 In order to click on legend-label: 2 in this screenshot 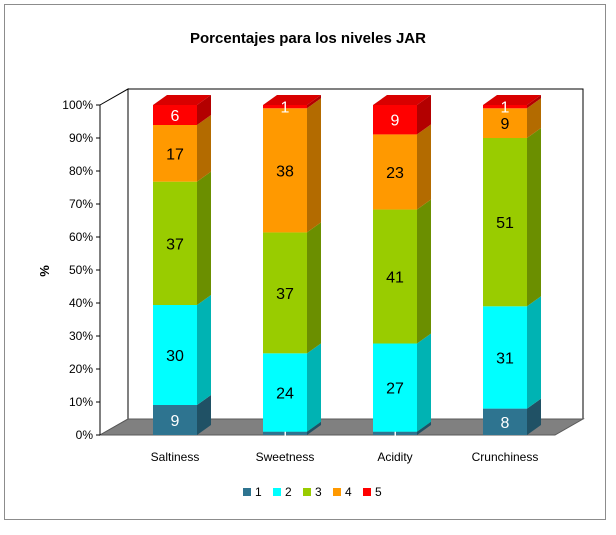, I will do `click(288, 492)`.